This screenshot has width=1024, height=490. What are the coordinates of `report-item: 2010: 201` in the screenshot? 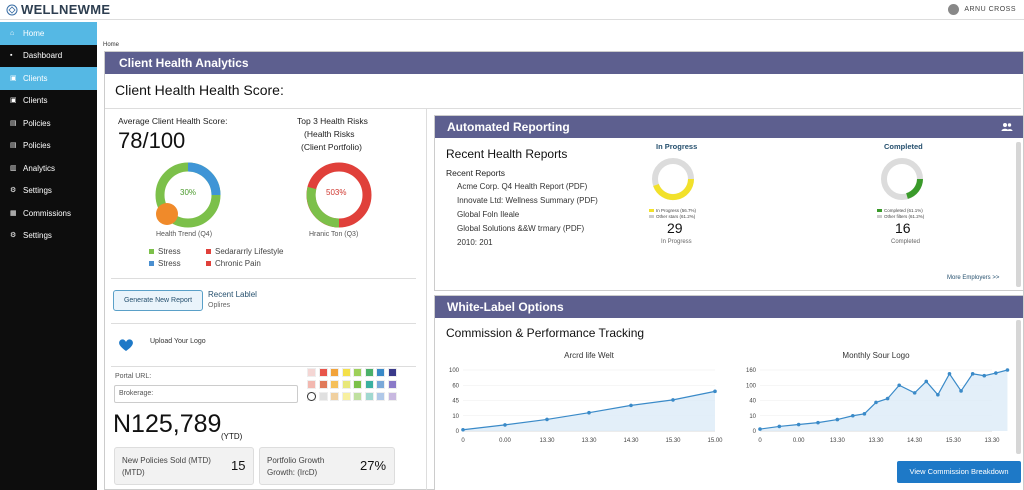 It's located at (475, 242).